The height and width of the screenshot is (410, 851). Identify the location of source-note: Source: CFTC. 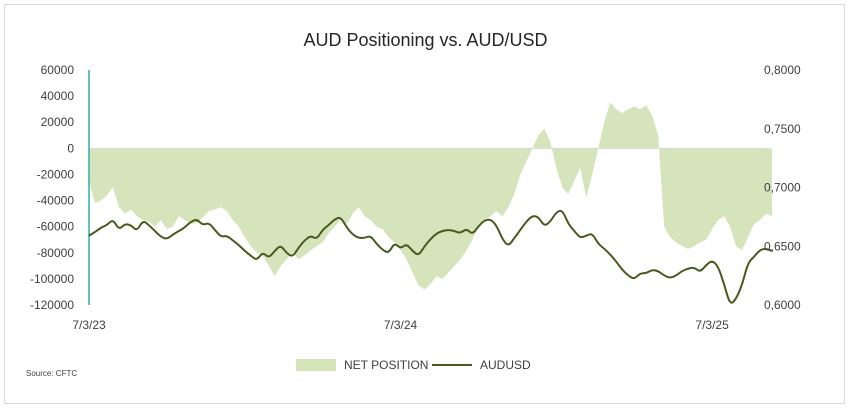
(52, 373).